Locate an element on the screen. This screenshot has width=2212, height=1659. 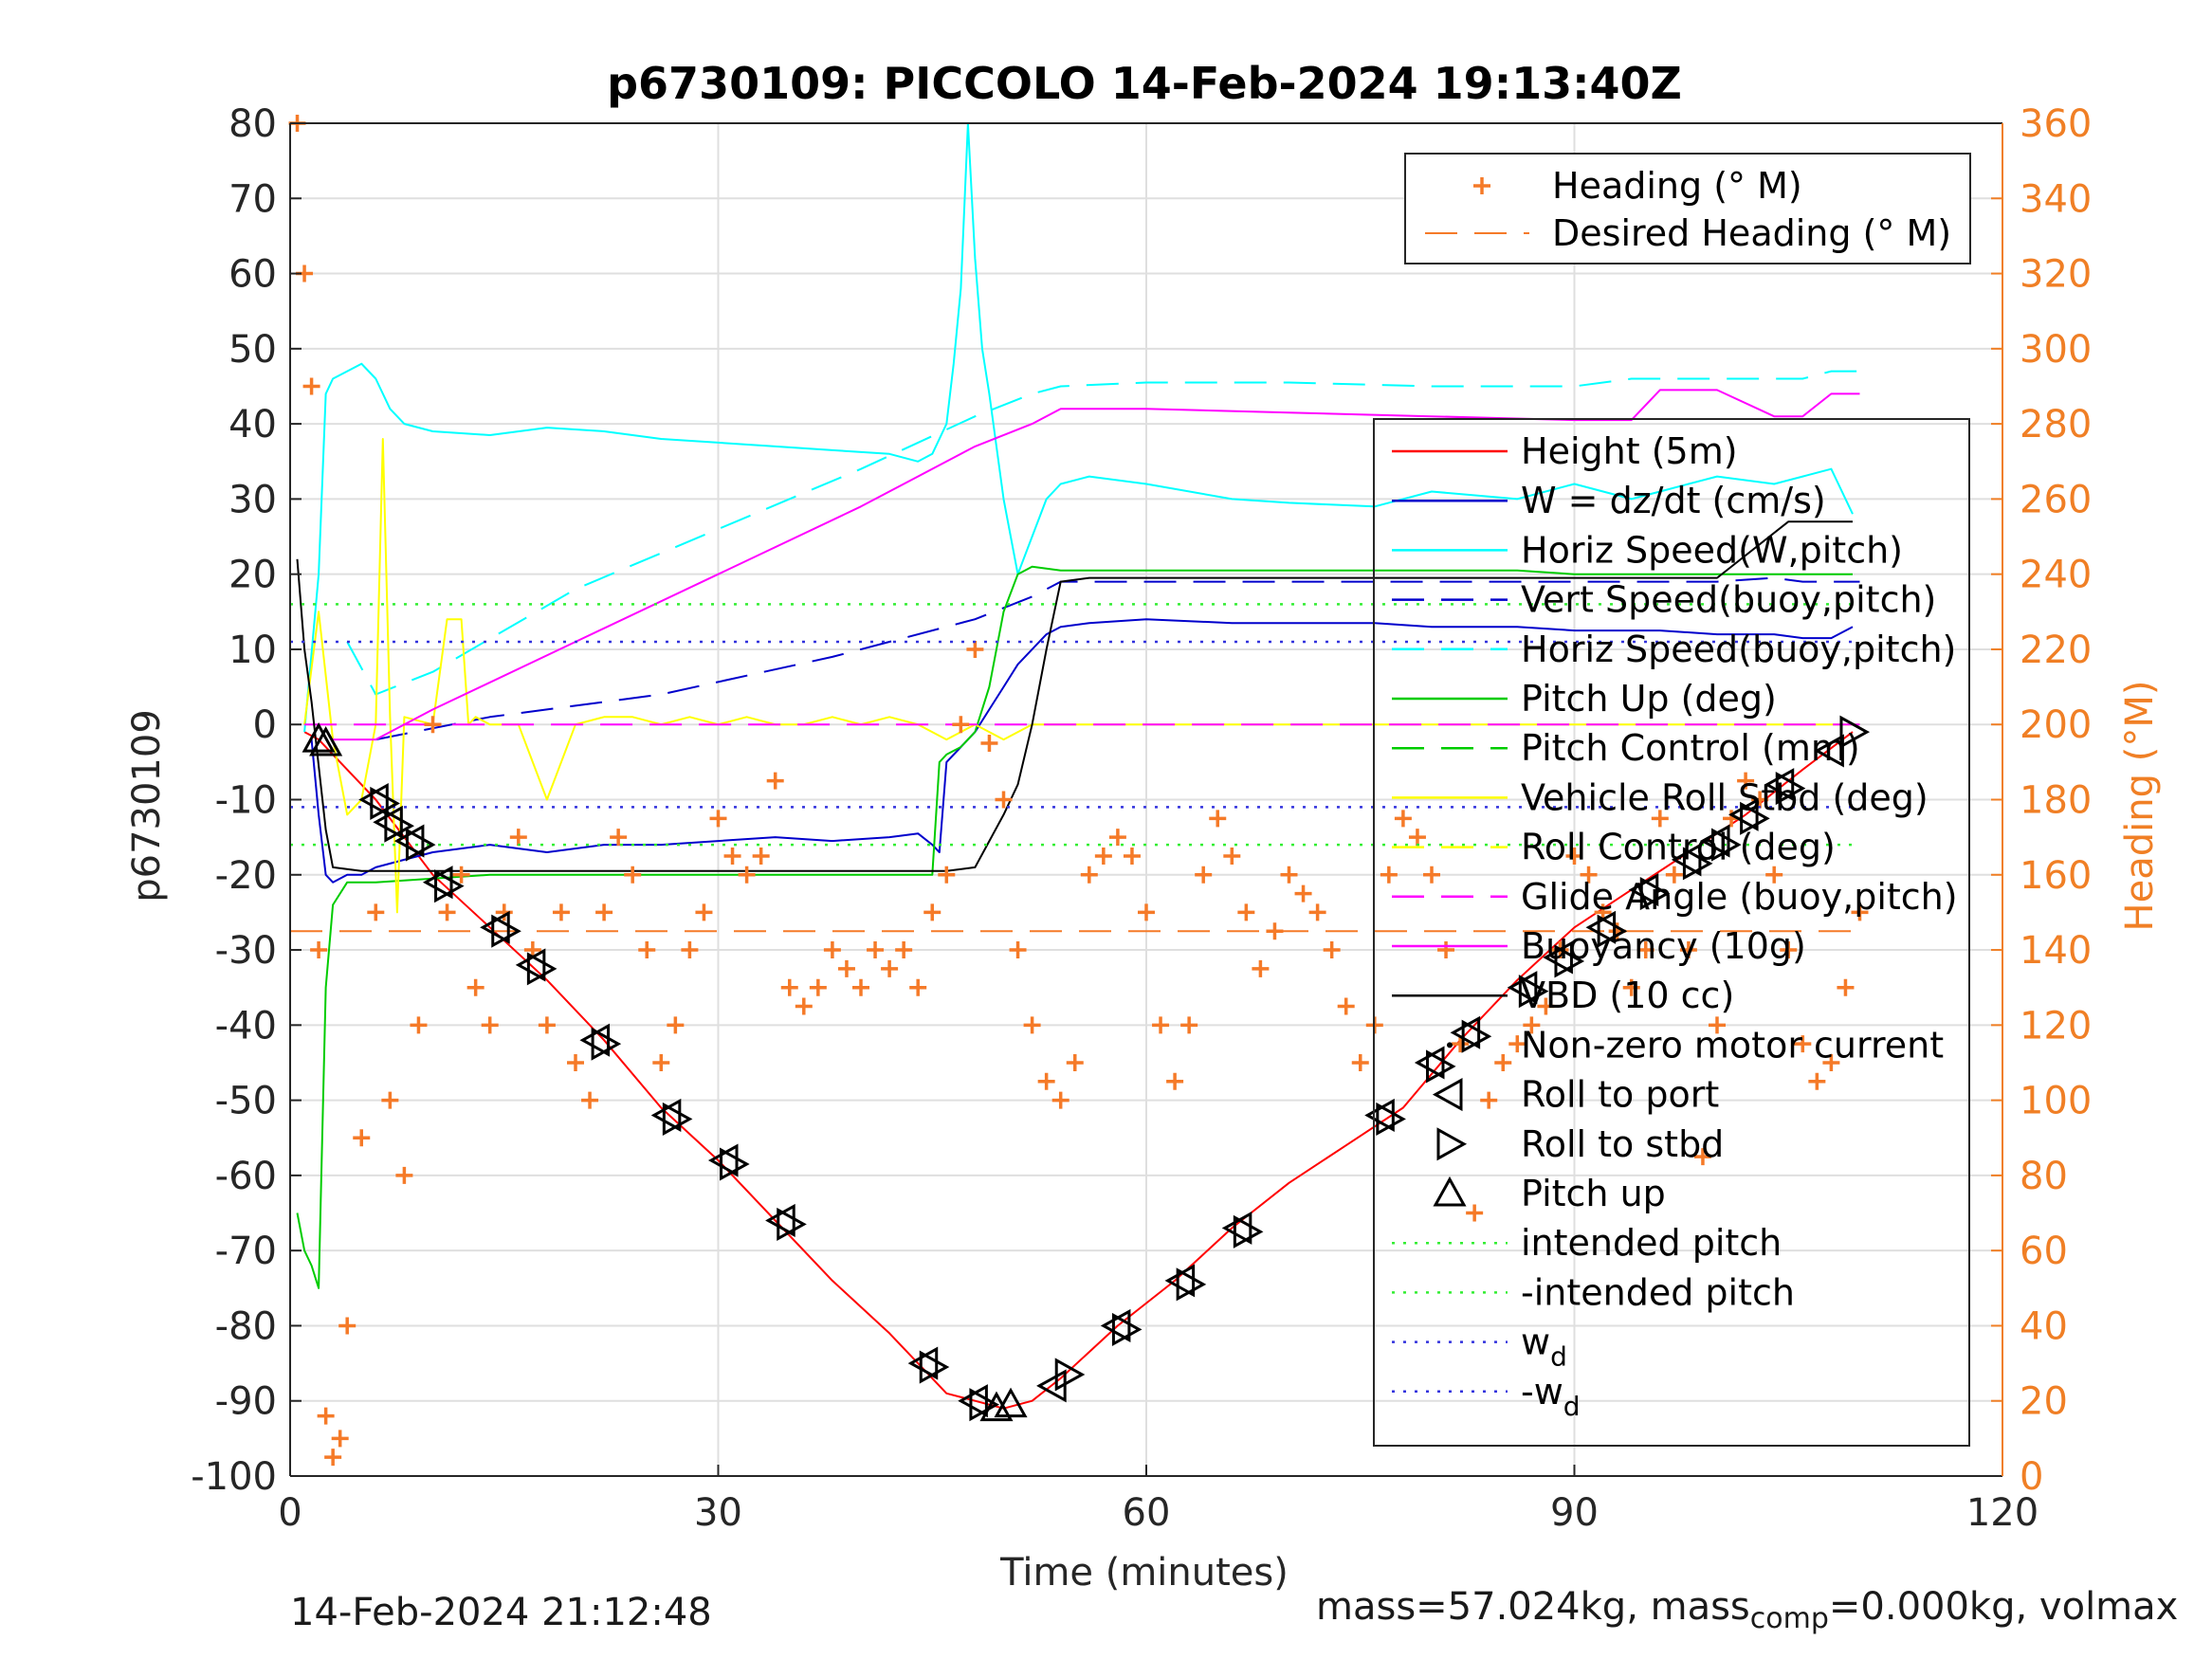
y-tick-label: -80 is located at coordinates (246, 1326).